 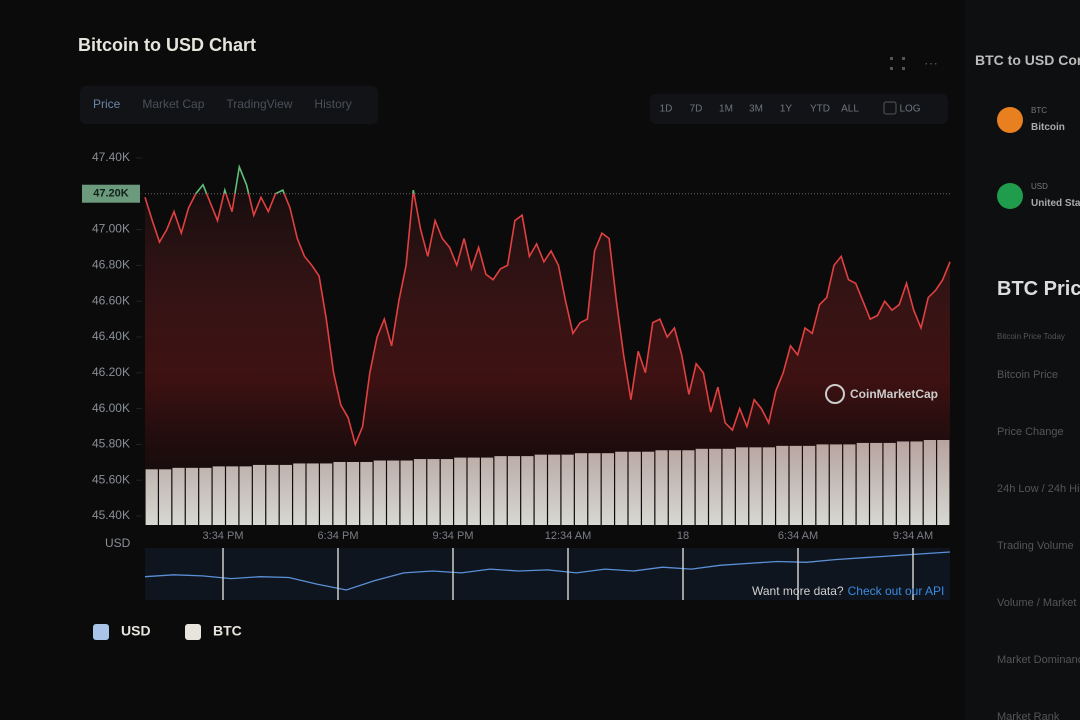 What do you see at coordinates (1038, 603) in the screenshot?
I see `stat-label: Volume / Market Cap` at bounding box center [1038, 603].